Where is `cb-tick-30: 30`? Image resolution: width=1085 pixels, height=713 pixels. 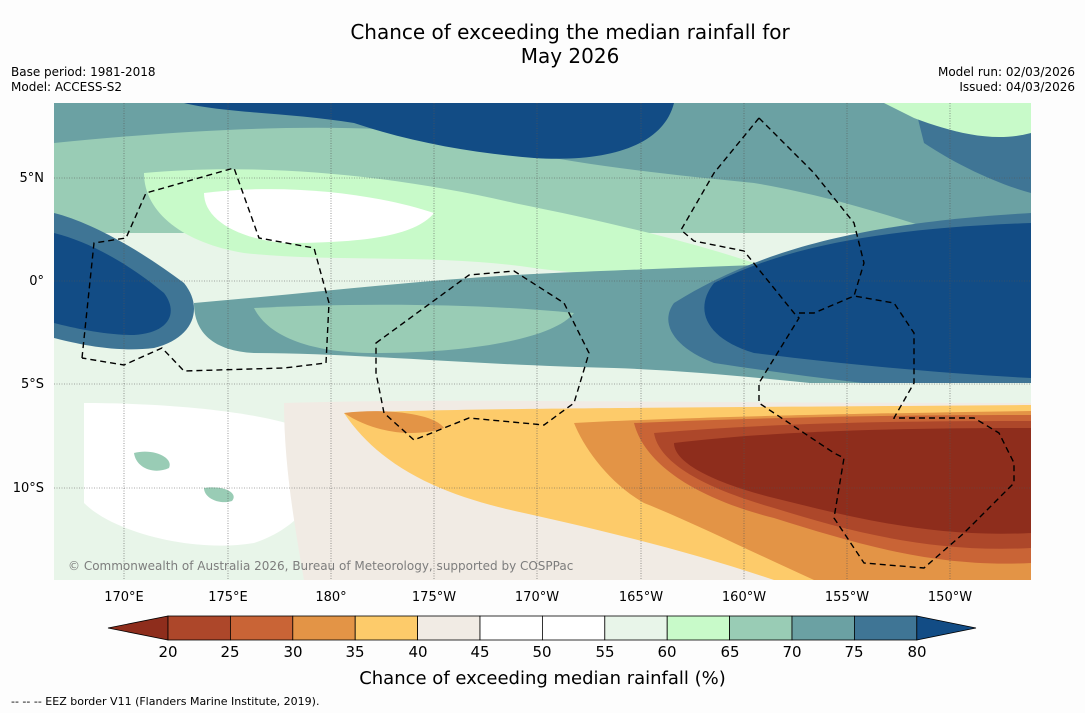
cb-tick-30: 30 is located at coordinates (293, 652).